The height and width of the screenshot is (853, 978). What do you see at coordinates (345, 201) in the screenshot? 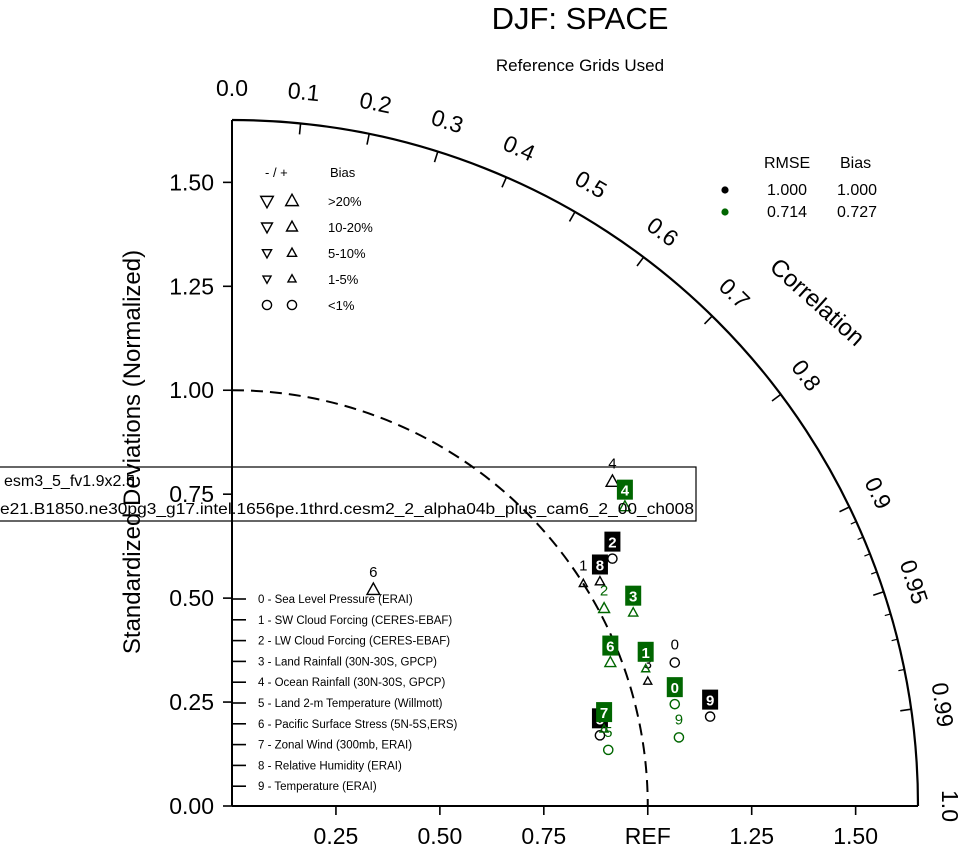
I see `bias-legend-label: >20%` at bounding box center [345, 201].